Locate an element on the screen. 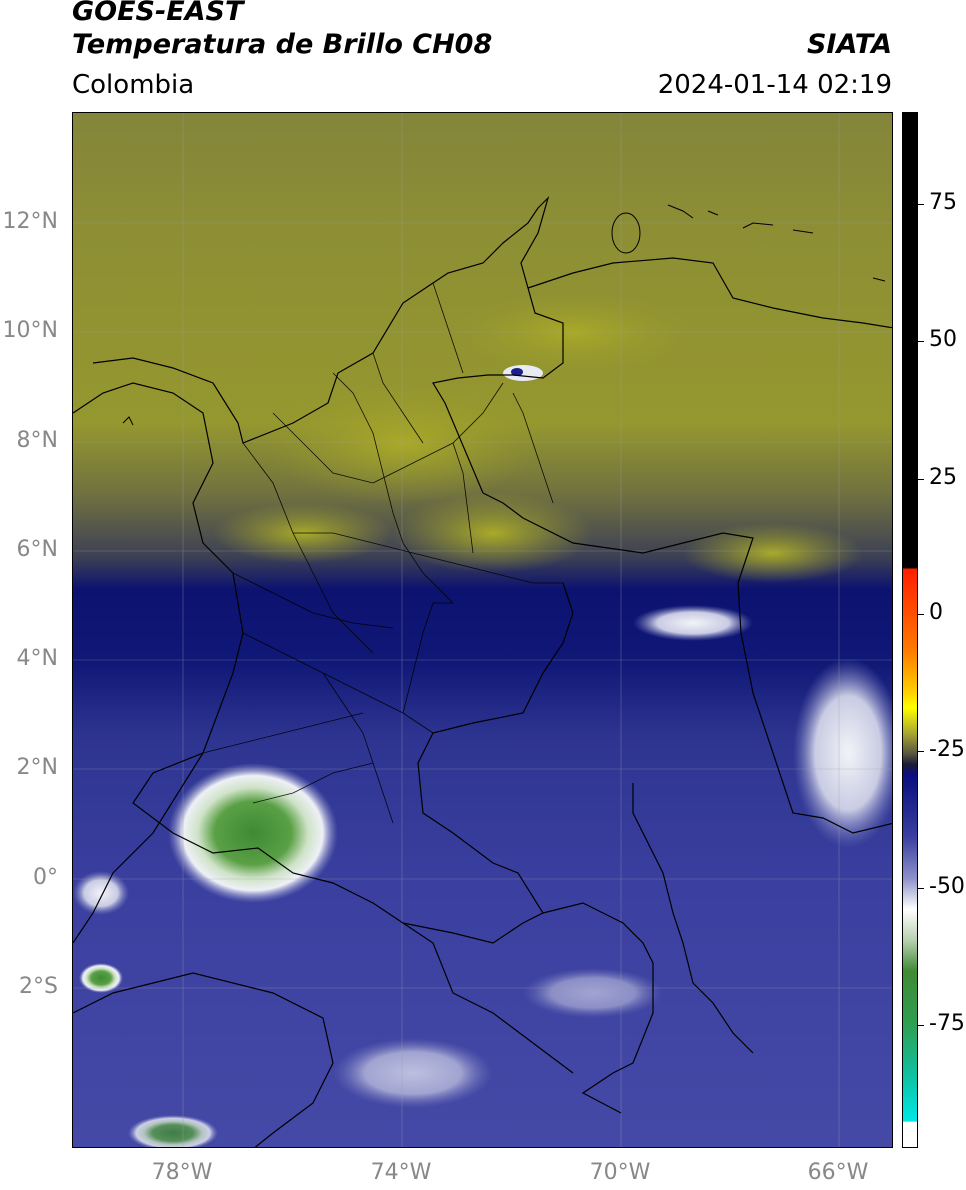 The image size is (966, 1190). lat-label: 0° is located at coordinates (45, 877).